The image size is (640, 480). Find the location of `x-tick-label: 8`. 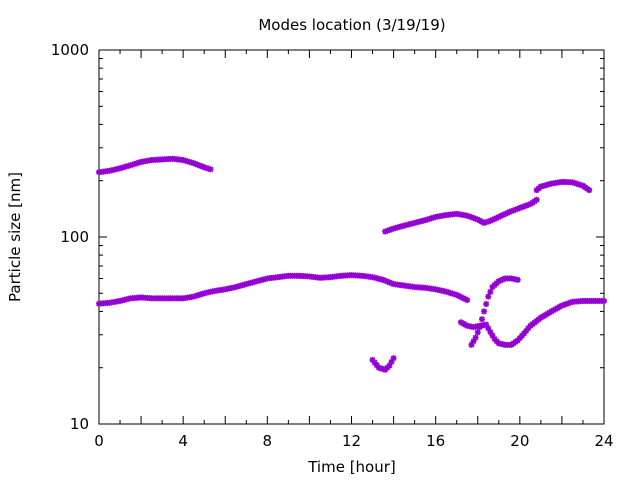

x-tick-label: 8 is located at coordinates (268, 441).